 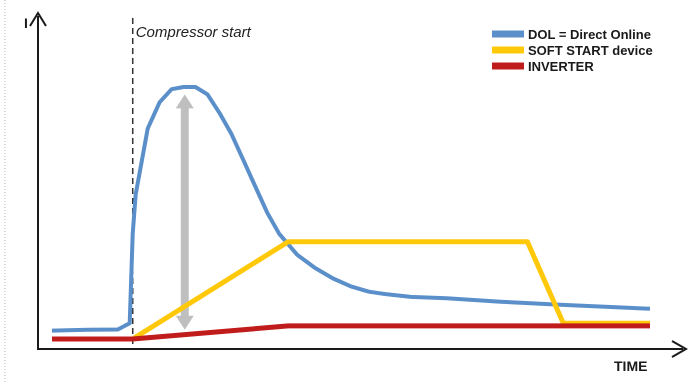 I want to click on series-line-inverter, so click(x=351, y=332).